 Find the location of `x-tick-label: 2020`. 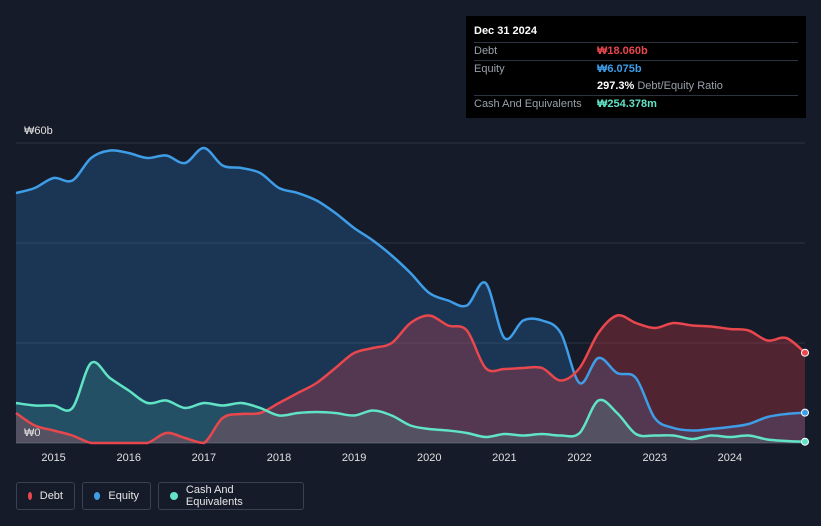

x-tick-label: 2020 is located at coordinates (429, 458).